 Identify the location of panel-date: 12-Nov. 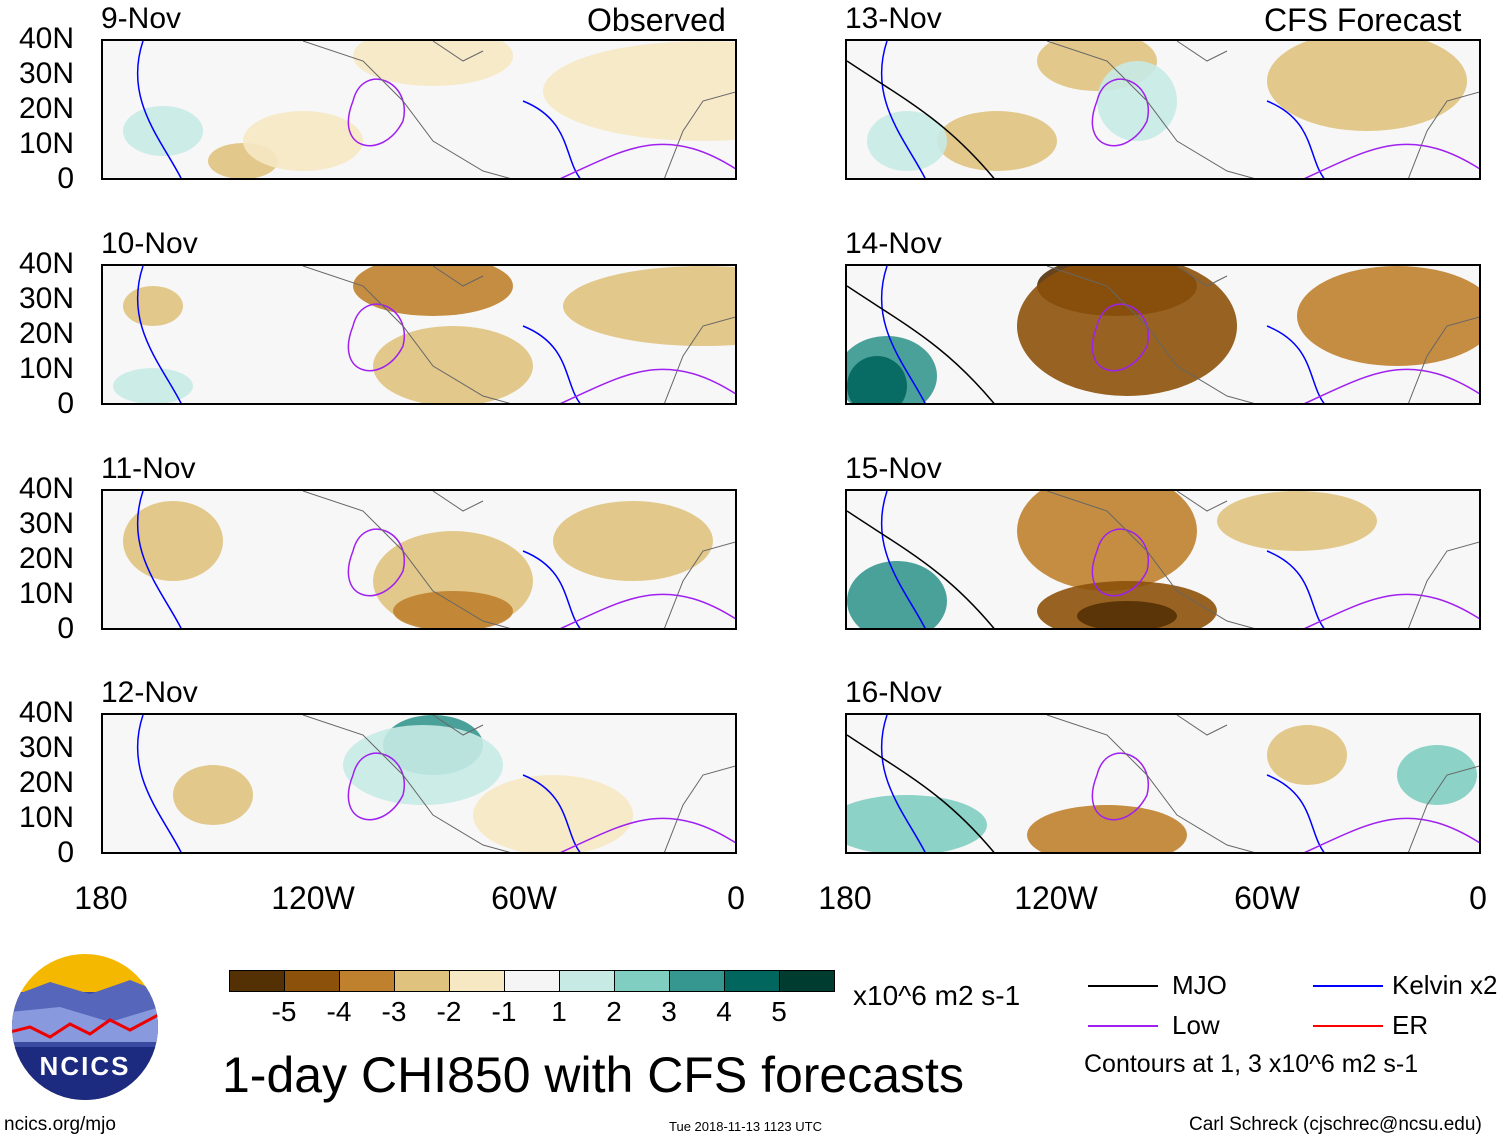
(149, 692).